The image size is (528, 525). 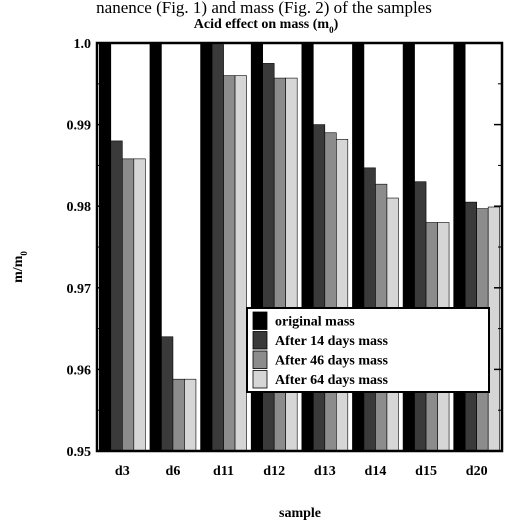 What do you see at coordinates (301, 471) in the screenshot?
I see `x-axis-ticks: d3 d6 d11 d12 d13 d14 d15 d20` at bounding box center [301, 471].